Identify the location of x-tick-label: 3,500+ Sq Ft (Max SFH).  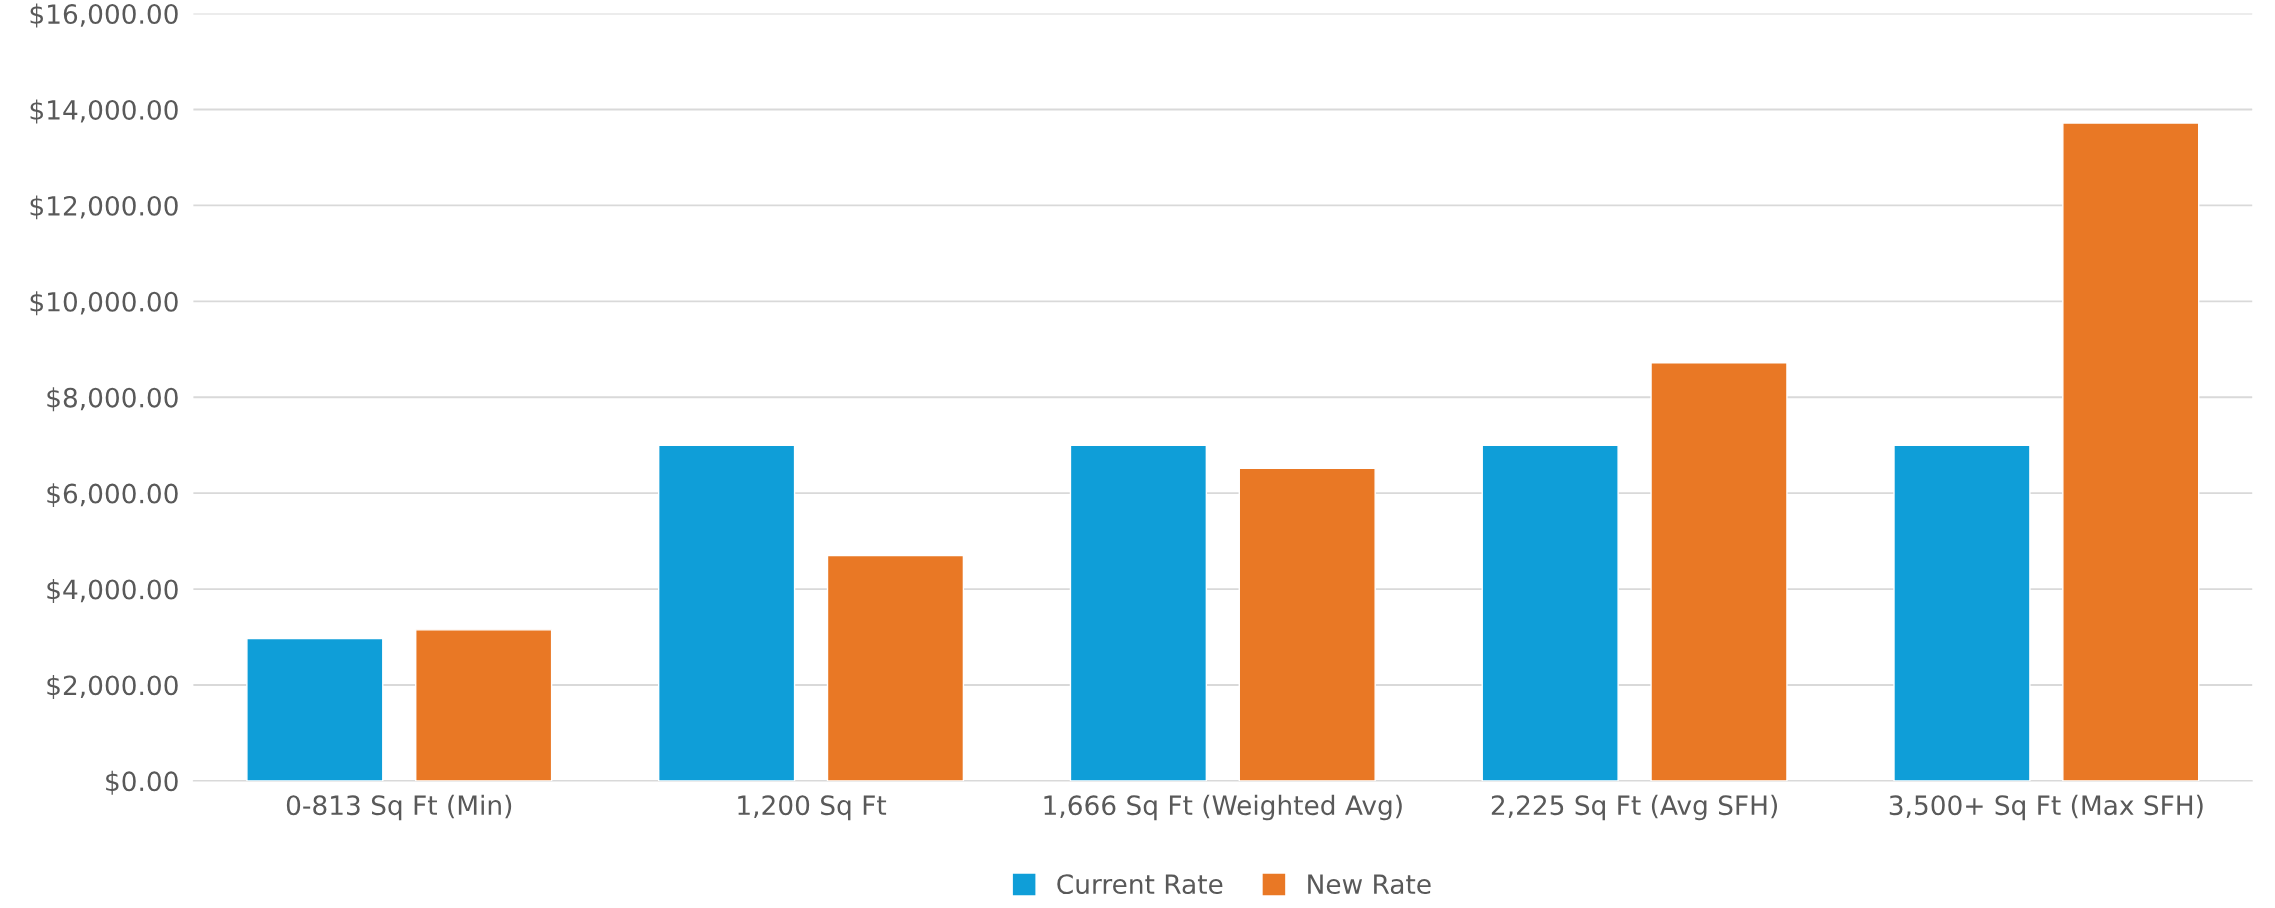
(2046, 807).